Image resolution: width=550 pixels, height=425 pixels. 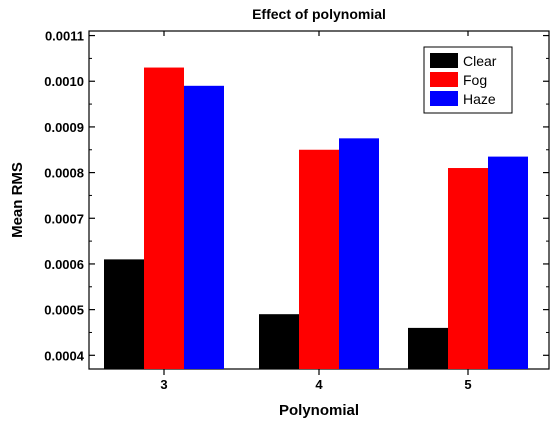 I want to click on y-tick-label: 0.0007, so click(x=64, y=218).